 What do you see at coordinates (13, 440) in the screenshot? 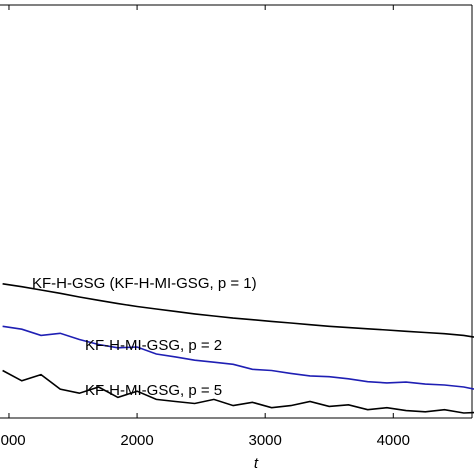
I see `x-tick-label: 1000` at bounding box center [13, 440].